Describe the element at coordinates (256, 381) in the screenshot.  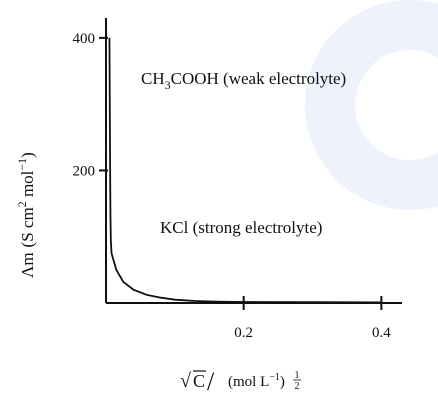
I see `x-unit: (mol L−1)` at that location.